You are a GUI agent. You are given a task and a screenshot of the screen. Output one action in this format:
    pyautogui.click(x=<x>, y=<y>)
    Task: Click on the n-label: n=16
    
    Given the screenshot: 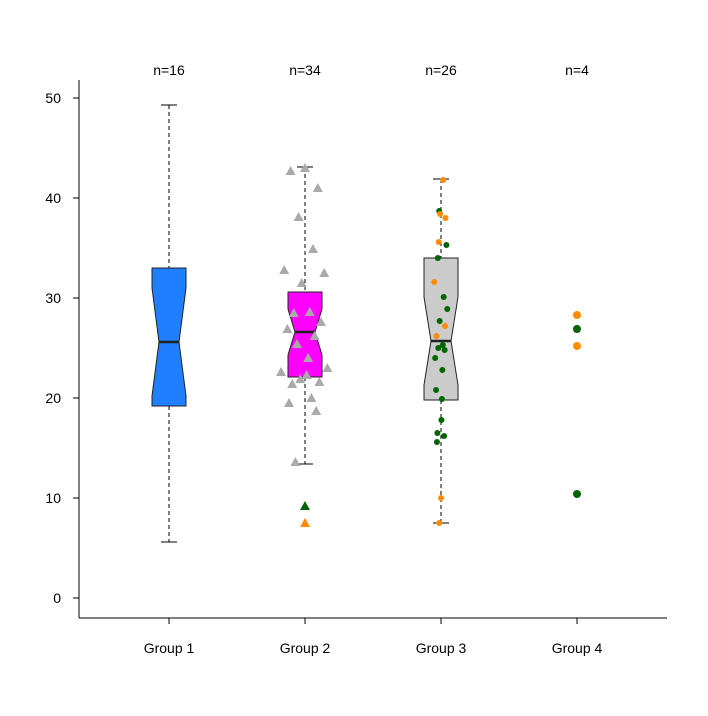 What is the action you would take?
    pyautogui.click(x=169, y=70)
    